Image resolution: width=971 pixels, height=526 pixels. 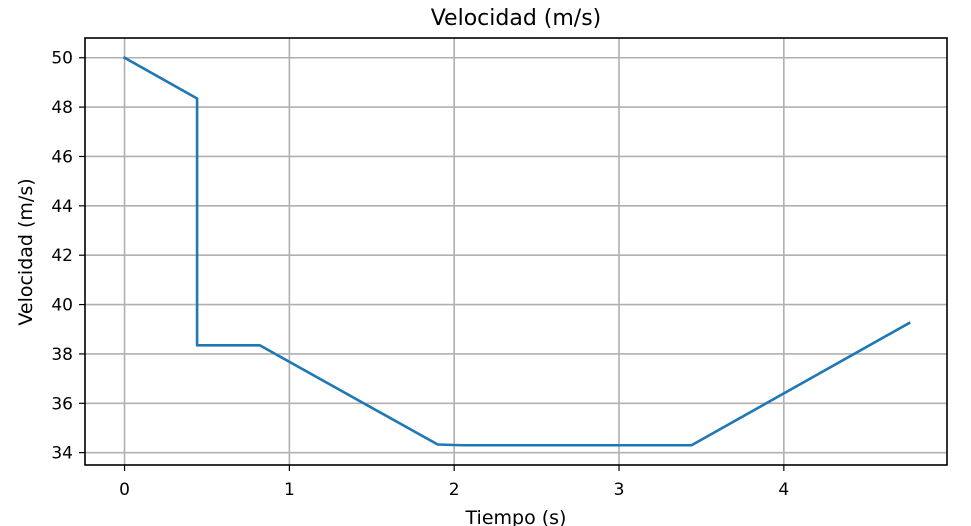 I want to click on x-tick-label: 1, so click(x=289, y=490).